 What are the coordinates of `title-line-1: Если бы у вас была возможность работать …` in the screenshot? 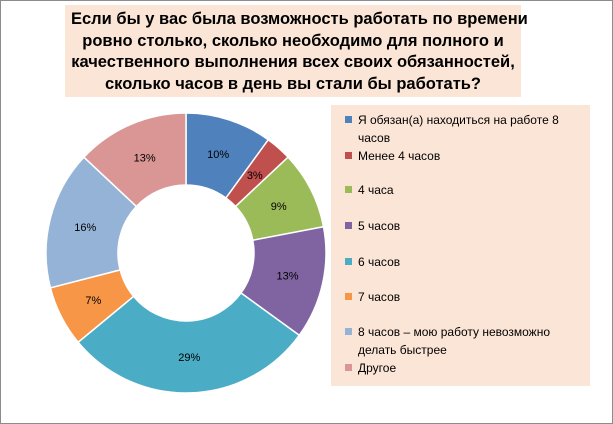 It's located at (299, 19).